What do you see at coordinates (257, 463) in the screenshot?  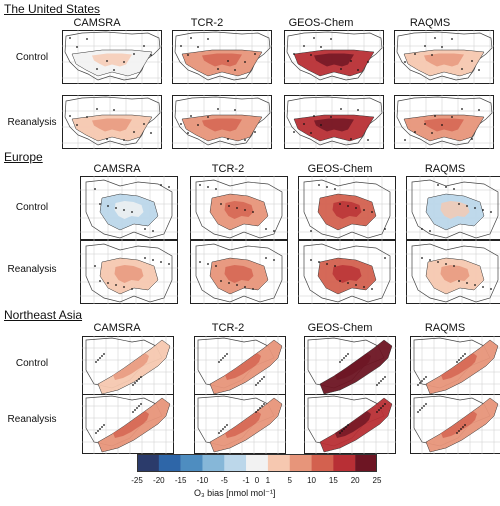 I see `colorbar-swatches` at bounding box center [257, 463].